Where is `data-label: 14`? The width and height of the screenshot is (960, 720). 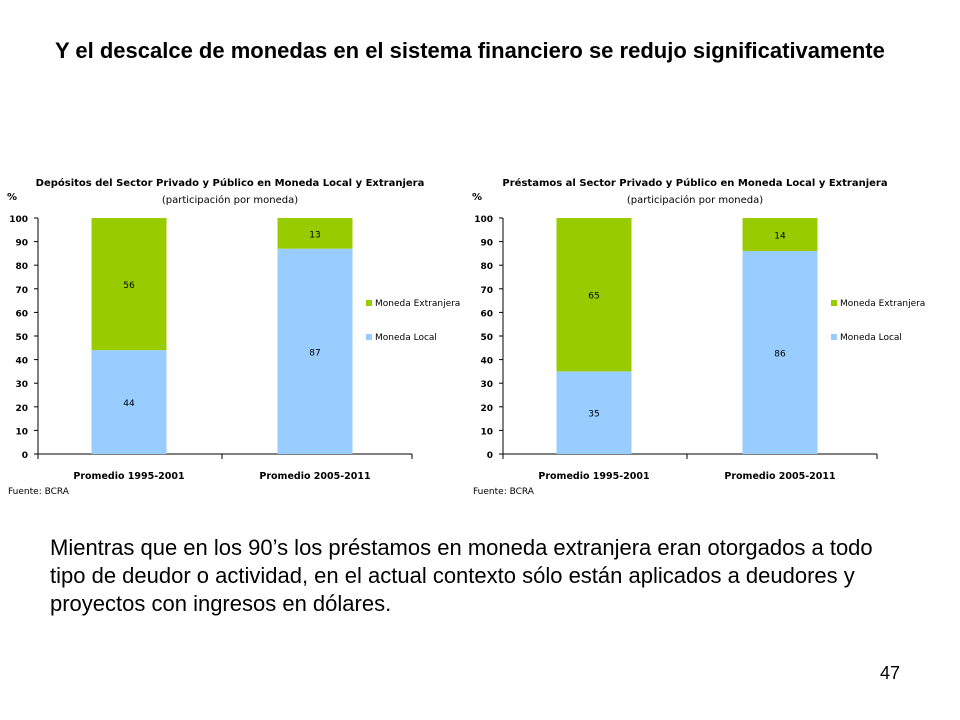 data-label: 14 is located at coordinates (780, 237).